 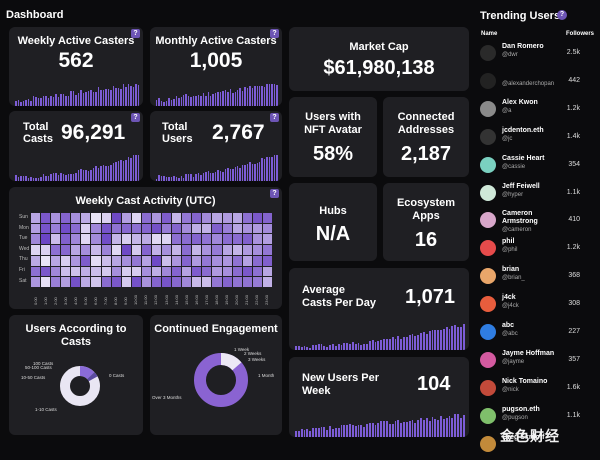 What do you see at coordinates (196, 299) in the screenshot?
I see `heatmap-hour-label: 16:00` at bounding box center [196, 299].